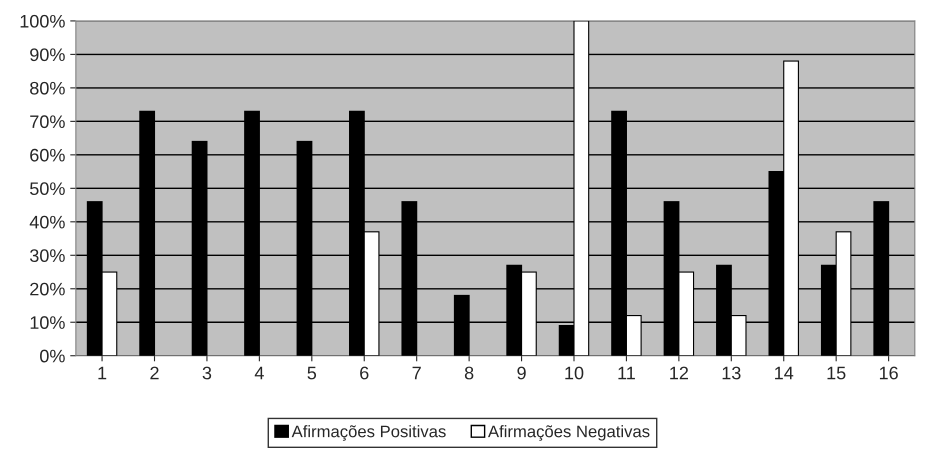 The width and height of the screenshot is (925, 465). Describe the element at coordinates (416, 373) in the screenshot. I see `x-tick-label: 7` at that location.